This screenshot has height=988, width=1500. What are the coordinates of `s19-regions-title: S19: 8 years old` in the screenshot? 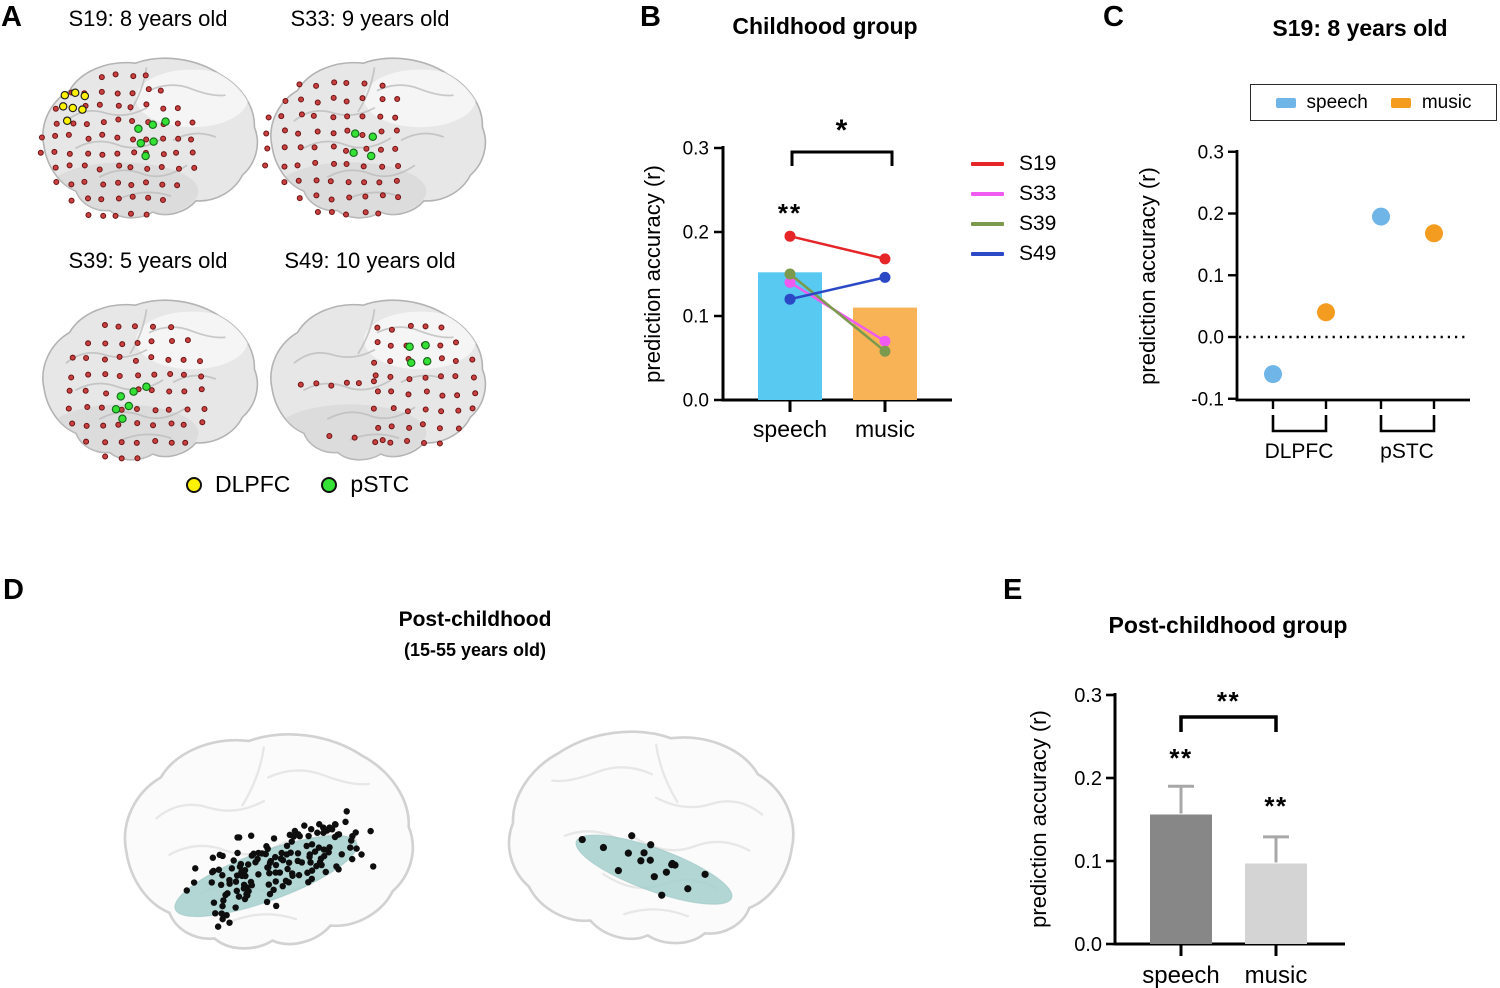 It's located at (1360, 28).